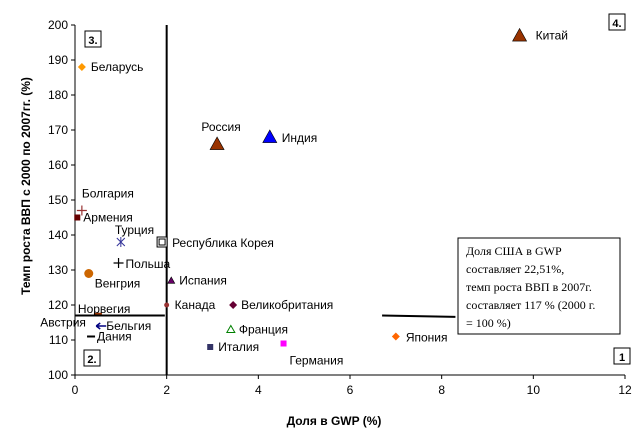 The width and height of the screenshot is (643, 448). I want to click on x-tick-label: 2, so click(166, 390).